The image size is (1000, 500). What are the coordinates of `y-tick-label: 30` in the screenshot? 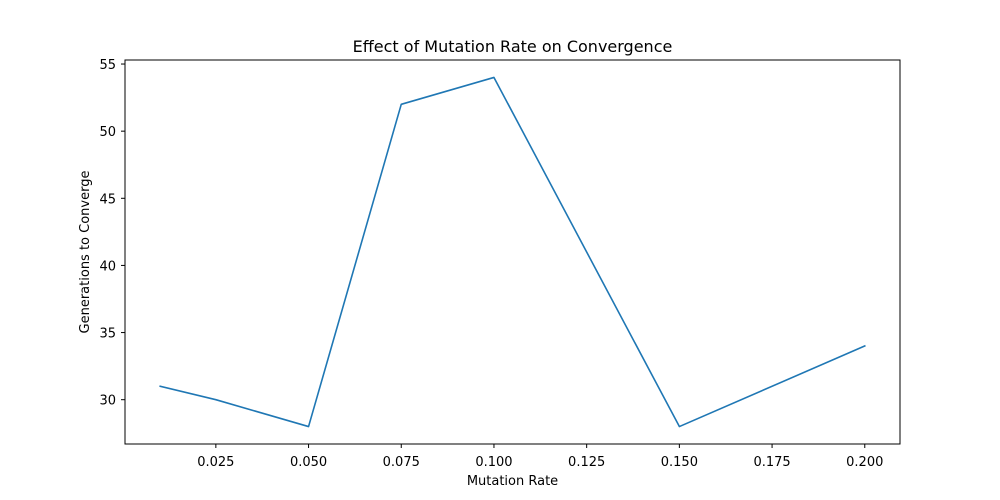 It's located at (107, 401).